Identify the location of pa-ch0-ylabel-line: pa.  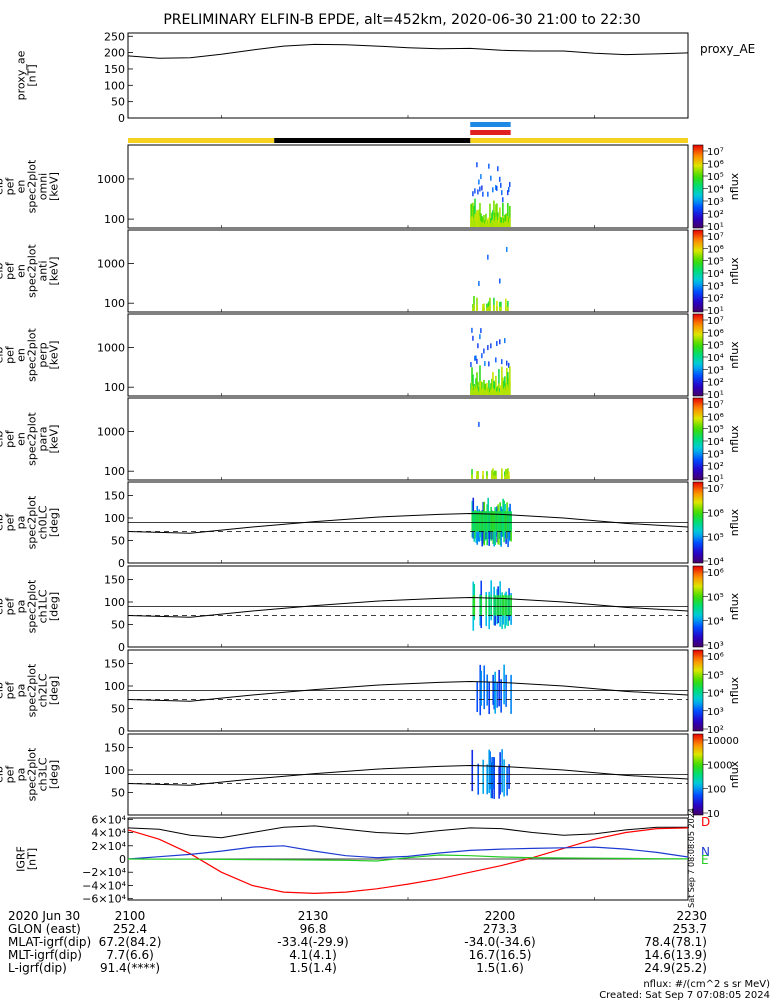
(21, 523).